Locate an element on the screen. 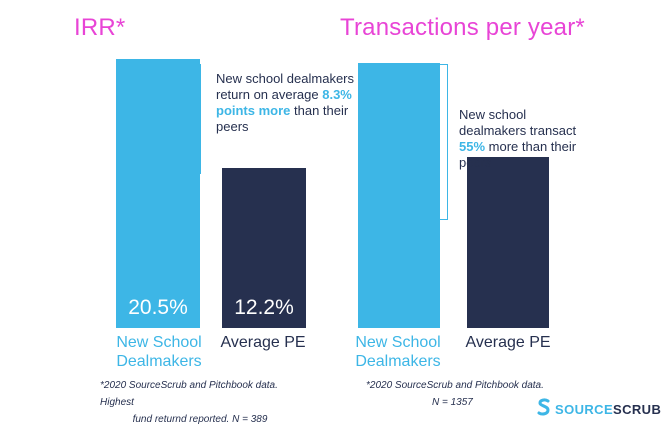 The height and width of the screenshot is (431, 662). irr-bracket is located at coordinates (197, 119).